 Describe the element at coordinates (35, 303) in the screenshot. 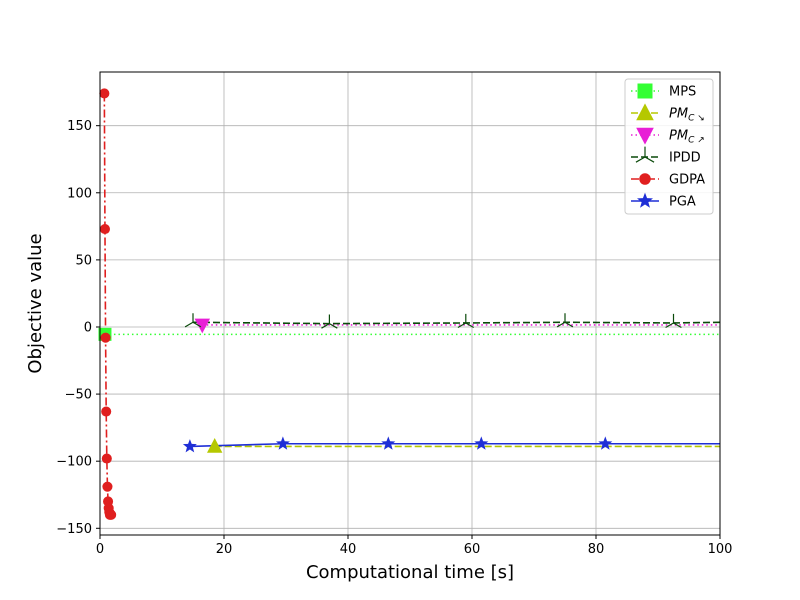

I see `y-axis-label: Objective value` at that location.